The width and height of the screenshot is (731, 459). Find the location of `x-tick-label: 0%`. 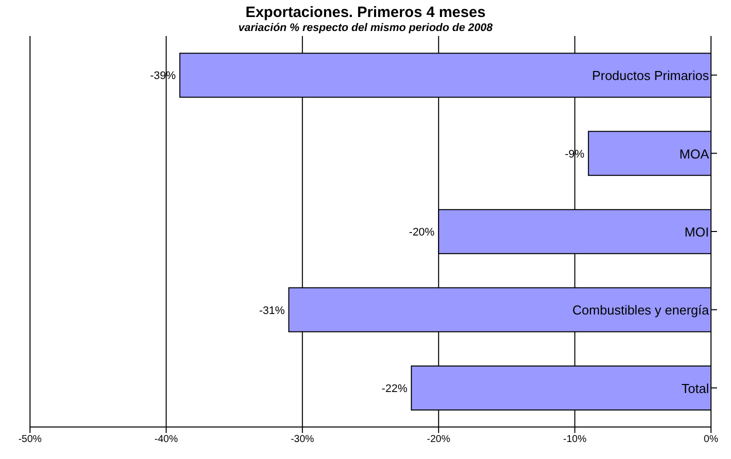

x-tick-label: 0% is located at coordinates (711, 440).